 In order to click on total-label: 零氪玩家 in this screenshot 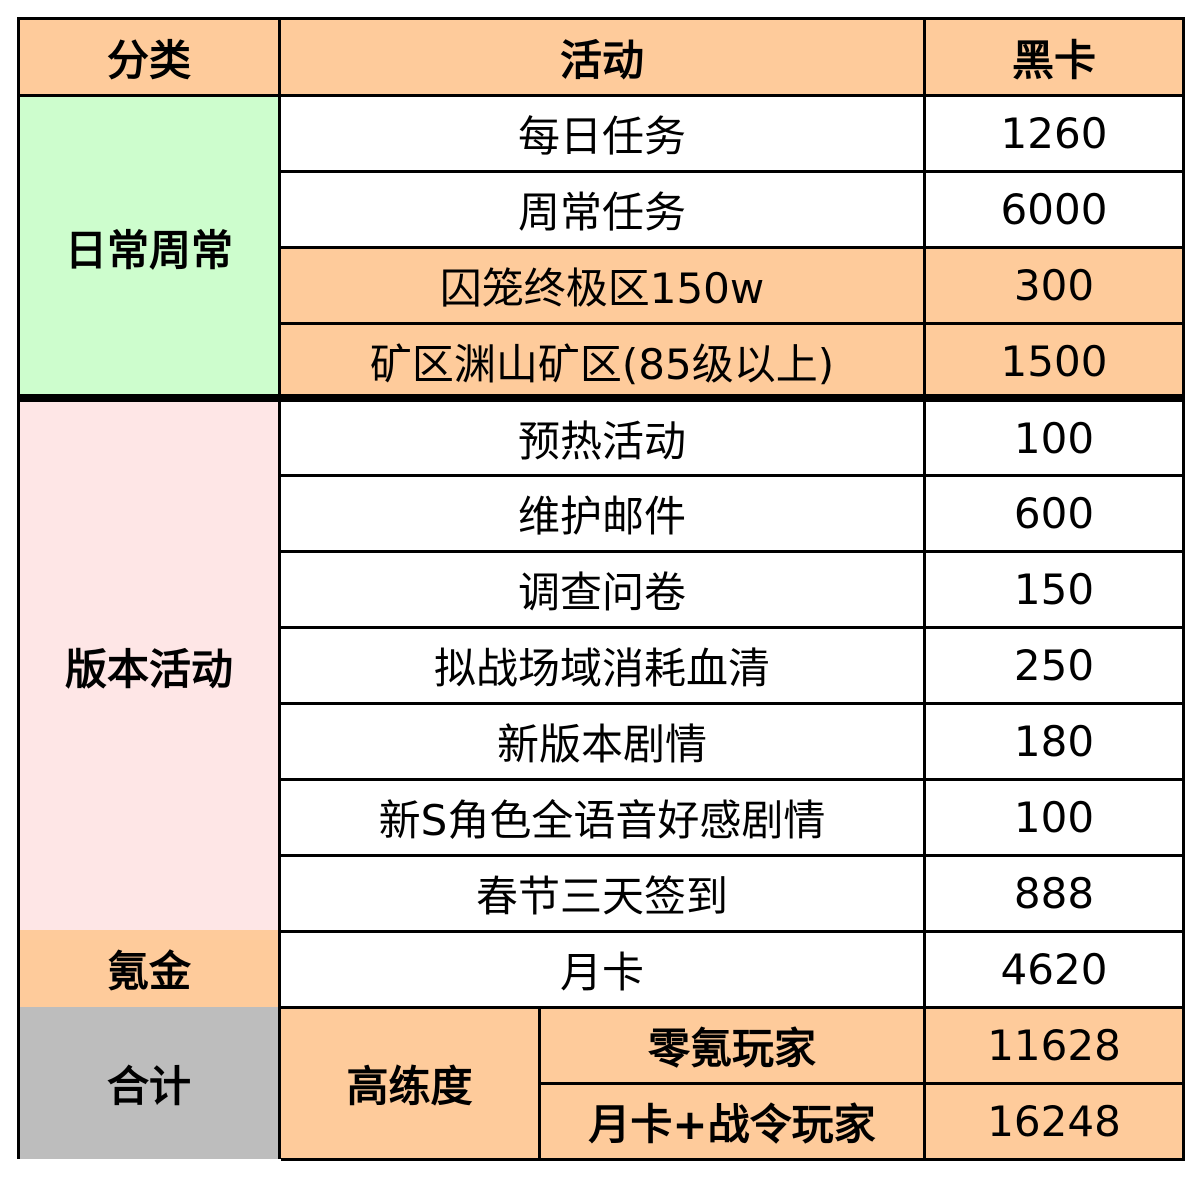, I will do `click(733, 1047)`.